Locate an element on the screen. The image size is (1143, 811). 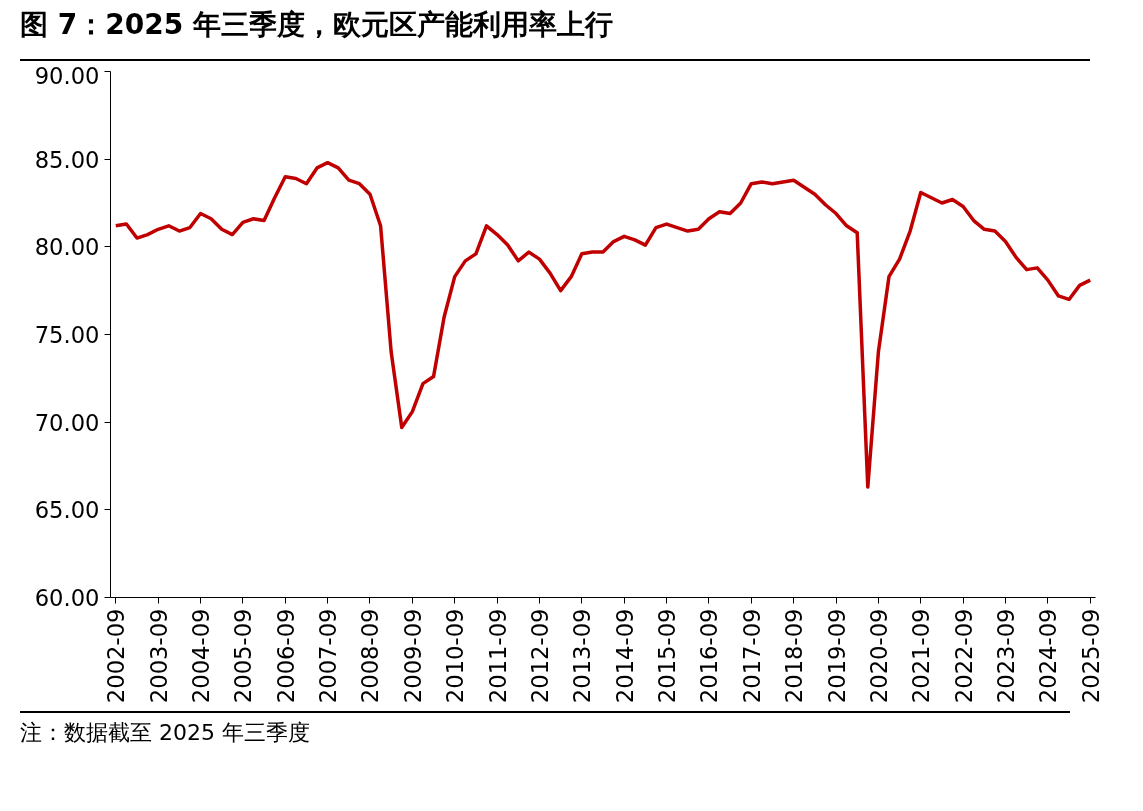
x-tick-label: 2017-09 is located at coordinates (751, 656).